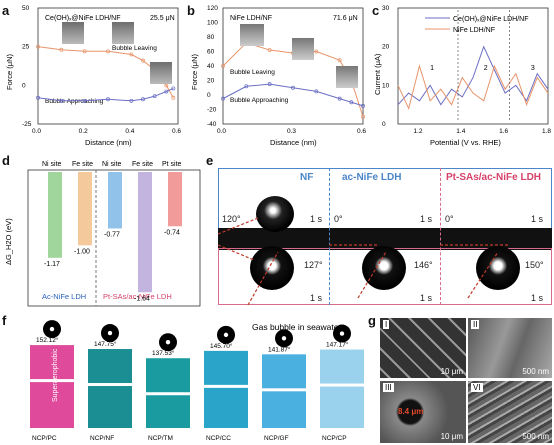 Image resolution: width=554 pixels, height=445 pixels. What do you see at coordinates (377, 74) in the screenshot?
I see `panel-c-ylabel: Current (μA)` at bounding box center [377, 74].